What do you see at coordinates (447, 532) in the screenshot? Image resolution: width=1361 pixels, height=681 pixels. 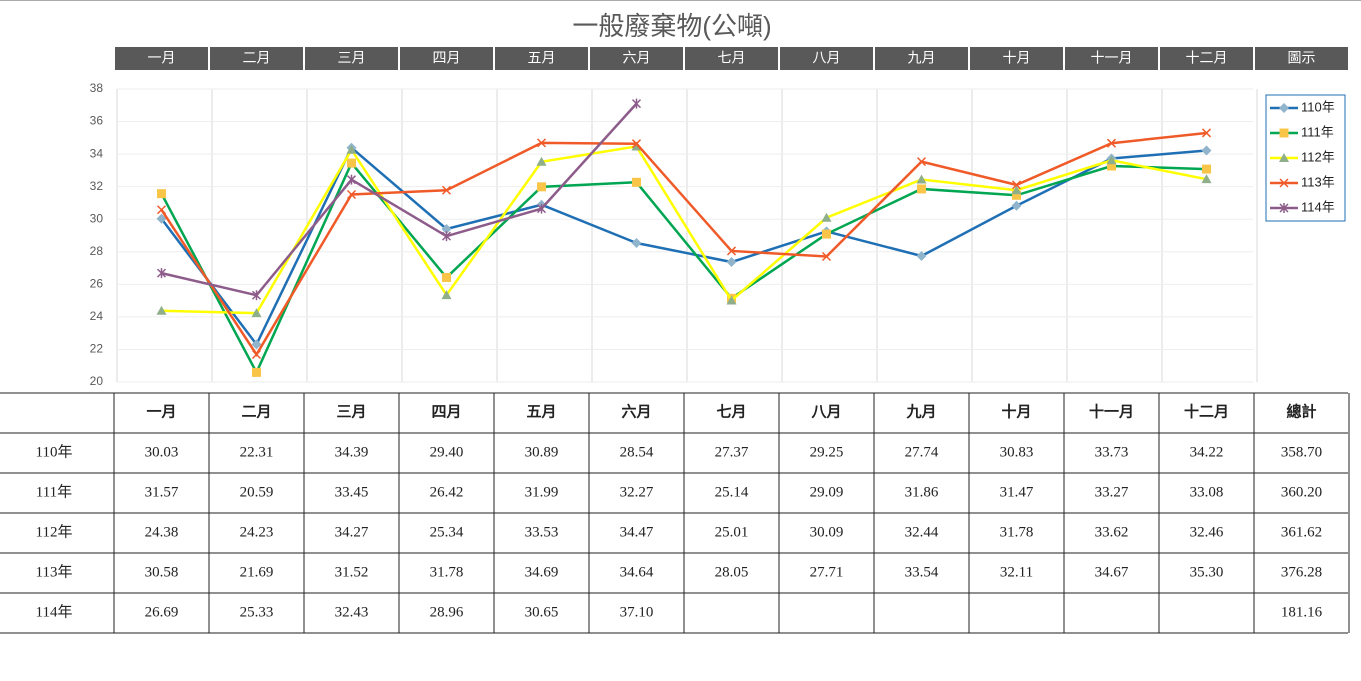 I see `table-cell: 25.34` at bounding box center [447, 532].